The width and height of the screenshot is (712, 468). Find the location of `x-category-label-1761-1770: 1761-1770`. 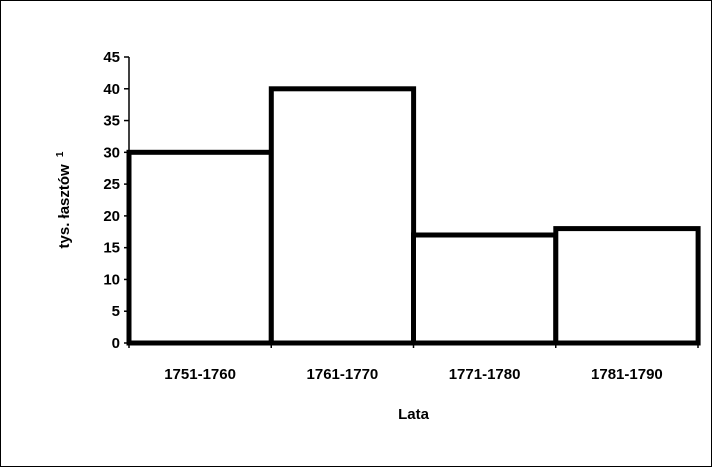

x-category-label-1761-1770: 1761-1770 is located at coordinates (343, 374).